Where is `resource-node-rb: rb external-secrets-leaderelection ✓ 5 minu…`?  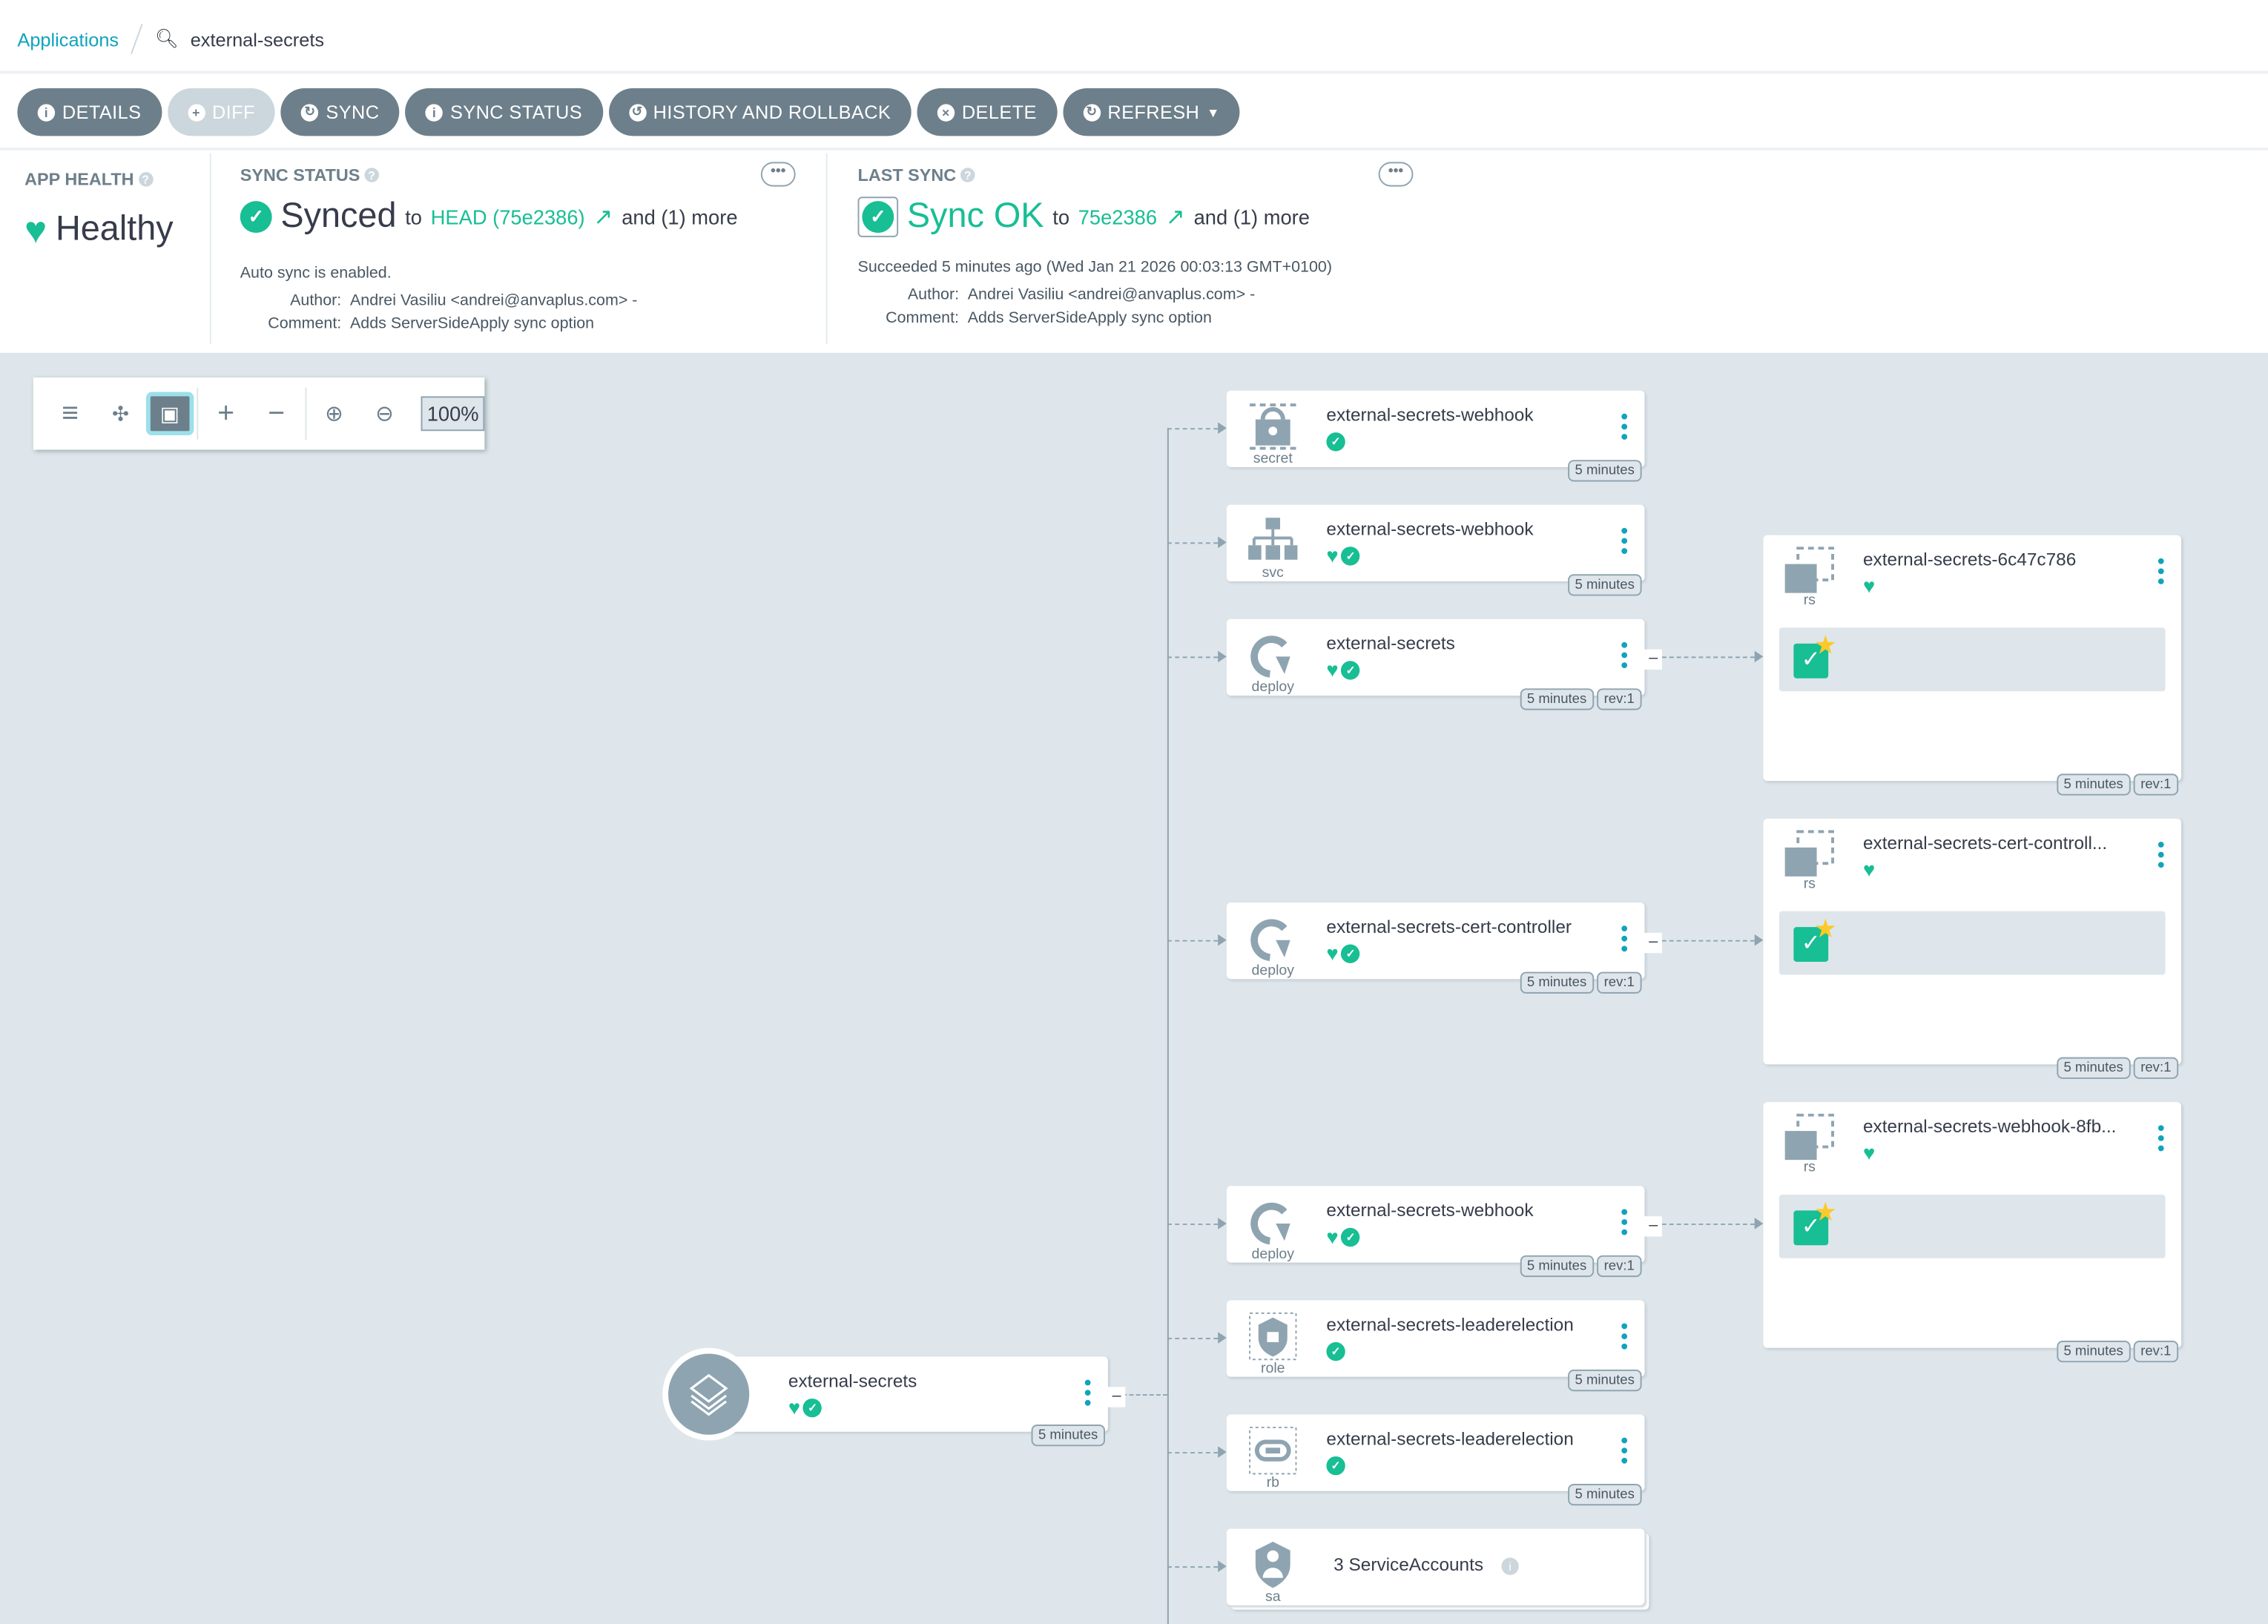 resource-node-rb: rb external-secrets-leaderelection ✓ 5 minu… is located at coordinates (1435, 1460).